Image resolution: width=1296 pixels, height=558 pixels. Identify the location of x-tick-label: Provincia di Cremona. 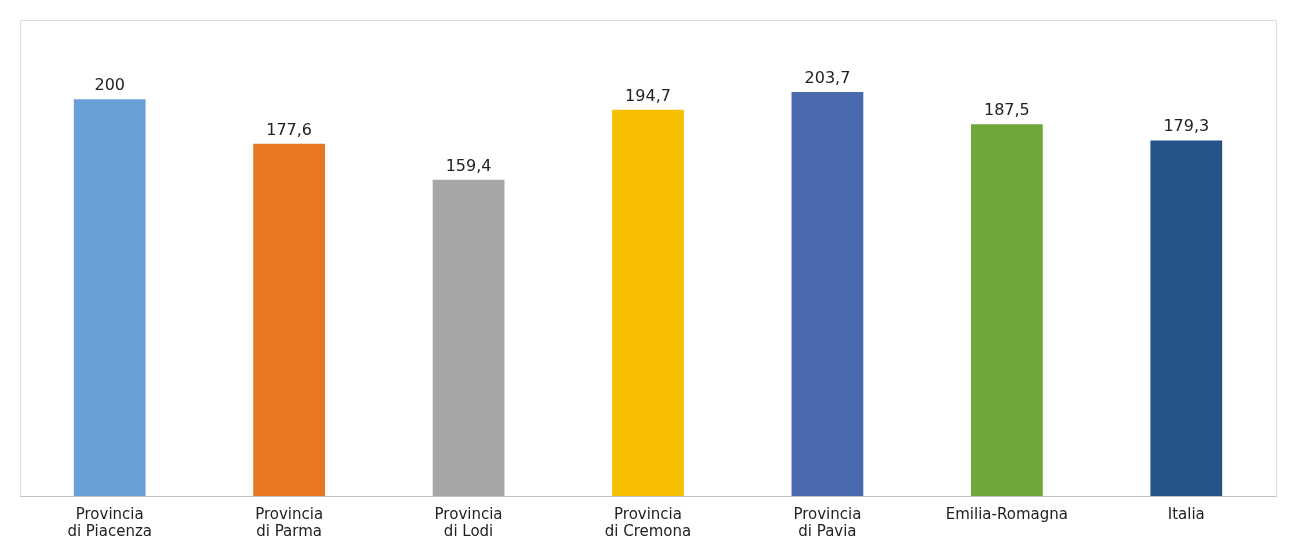
(648, 522).